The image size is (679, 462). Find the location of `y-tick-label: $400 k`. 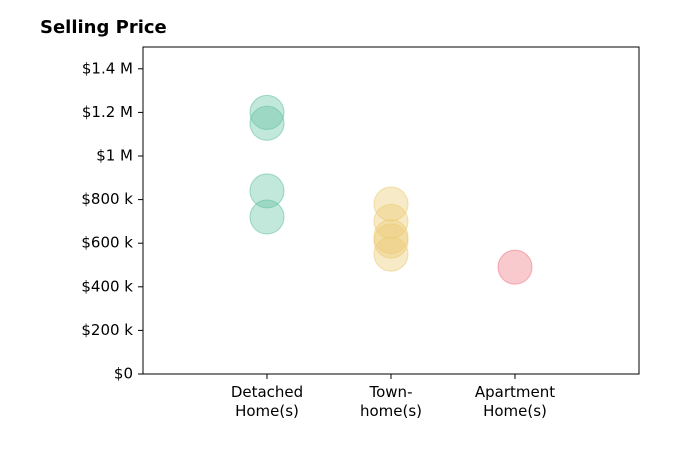

y-tick-label: $400 k is located at coordinates (107, 286).